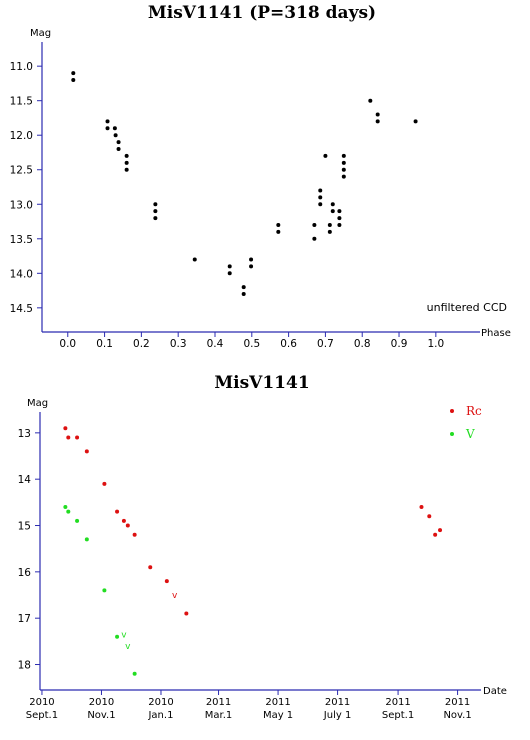 Image resolution: width=530 pixels, height=740 pixels. Describe the element at coordinates (467, 307) in the screenshot. I see `phase-chart-note: unfiltered CCD` at that location.